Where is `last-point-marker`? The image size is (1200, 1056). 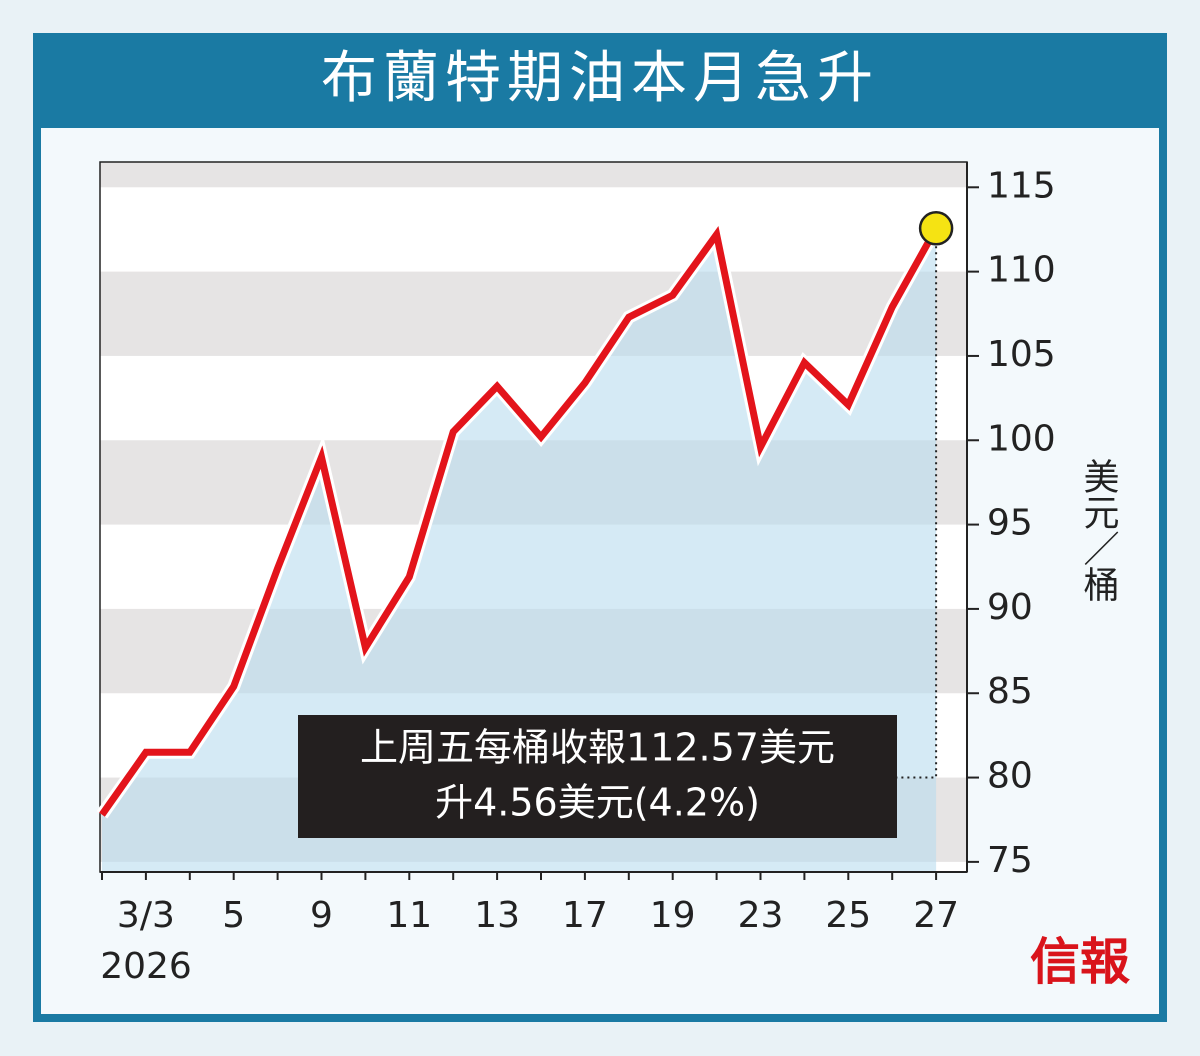 last-point-marker is located at coordinates (936, 228).